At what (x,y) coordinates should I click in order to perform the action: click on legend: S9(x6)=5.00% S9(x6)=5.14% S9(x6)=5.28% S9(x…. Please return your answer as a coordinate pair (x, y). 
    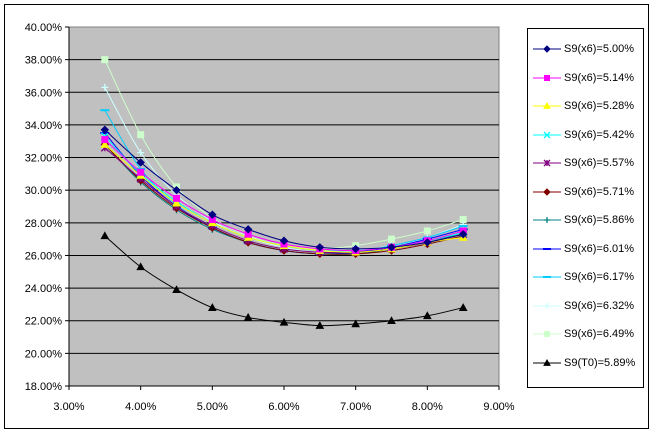
    Looking at the image, I should click on (585, 208).